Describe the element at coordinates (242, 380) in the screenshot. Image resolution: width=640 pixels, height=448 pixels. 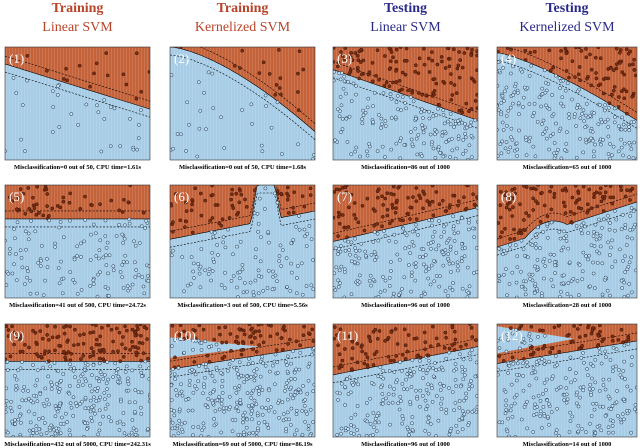
I see `plot` at that location.